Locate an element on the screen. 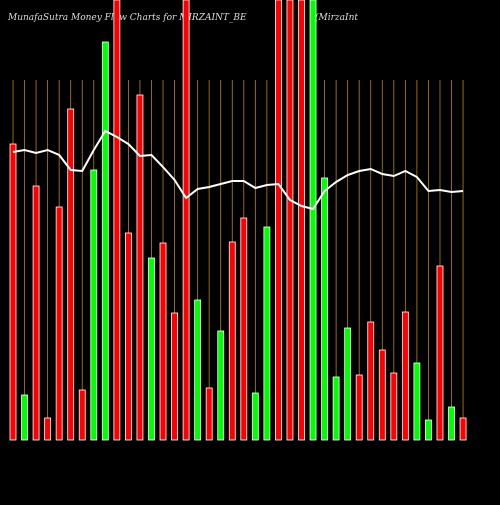 The height and width of the screenshot is (505, 500). money-flow-line is located at coordinates (238, 170).